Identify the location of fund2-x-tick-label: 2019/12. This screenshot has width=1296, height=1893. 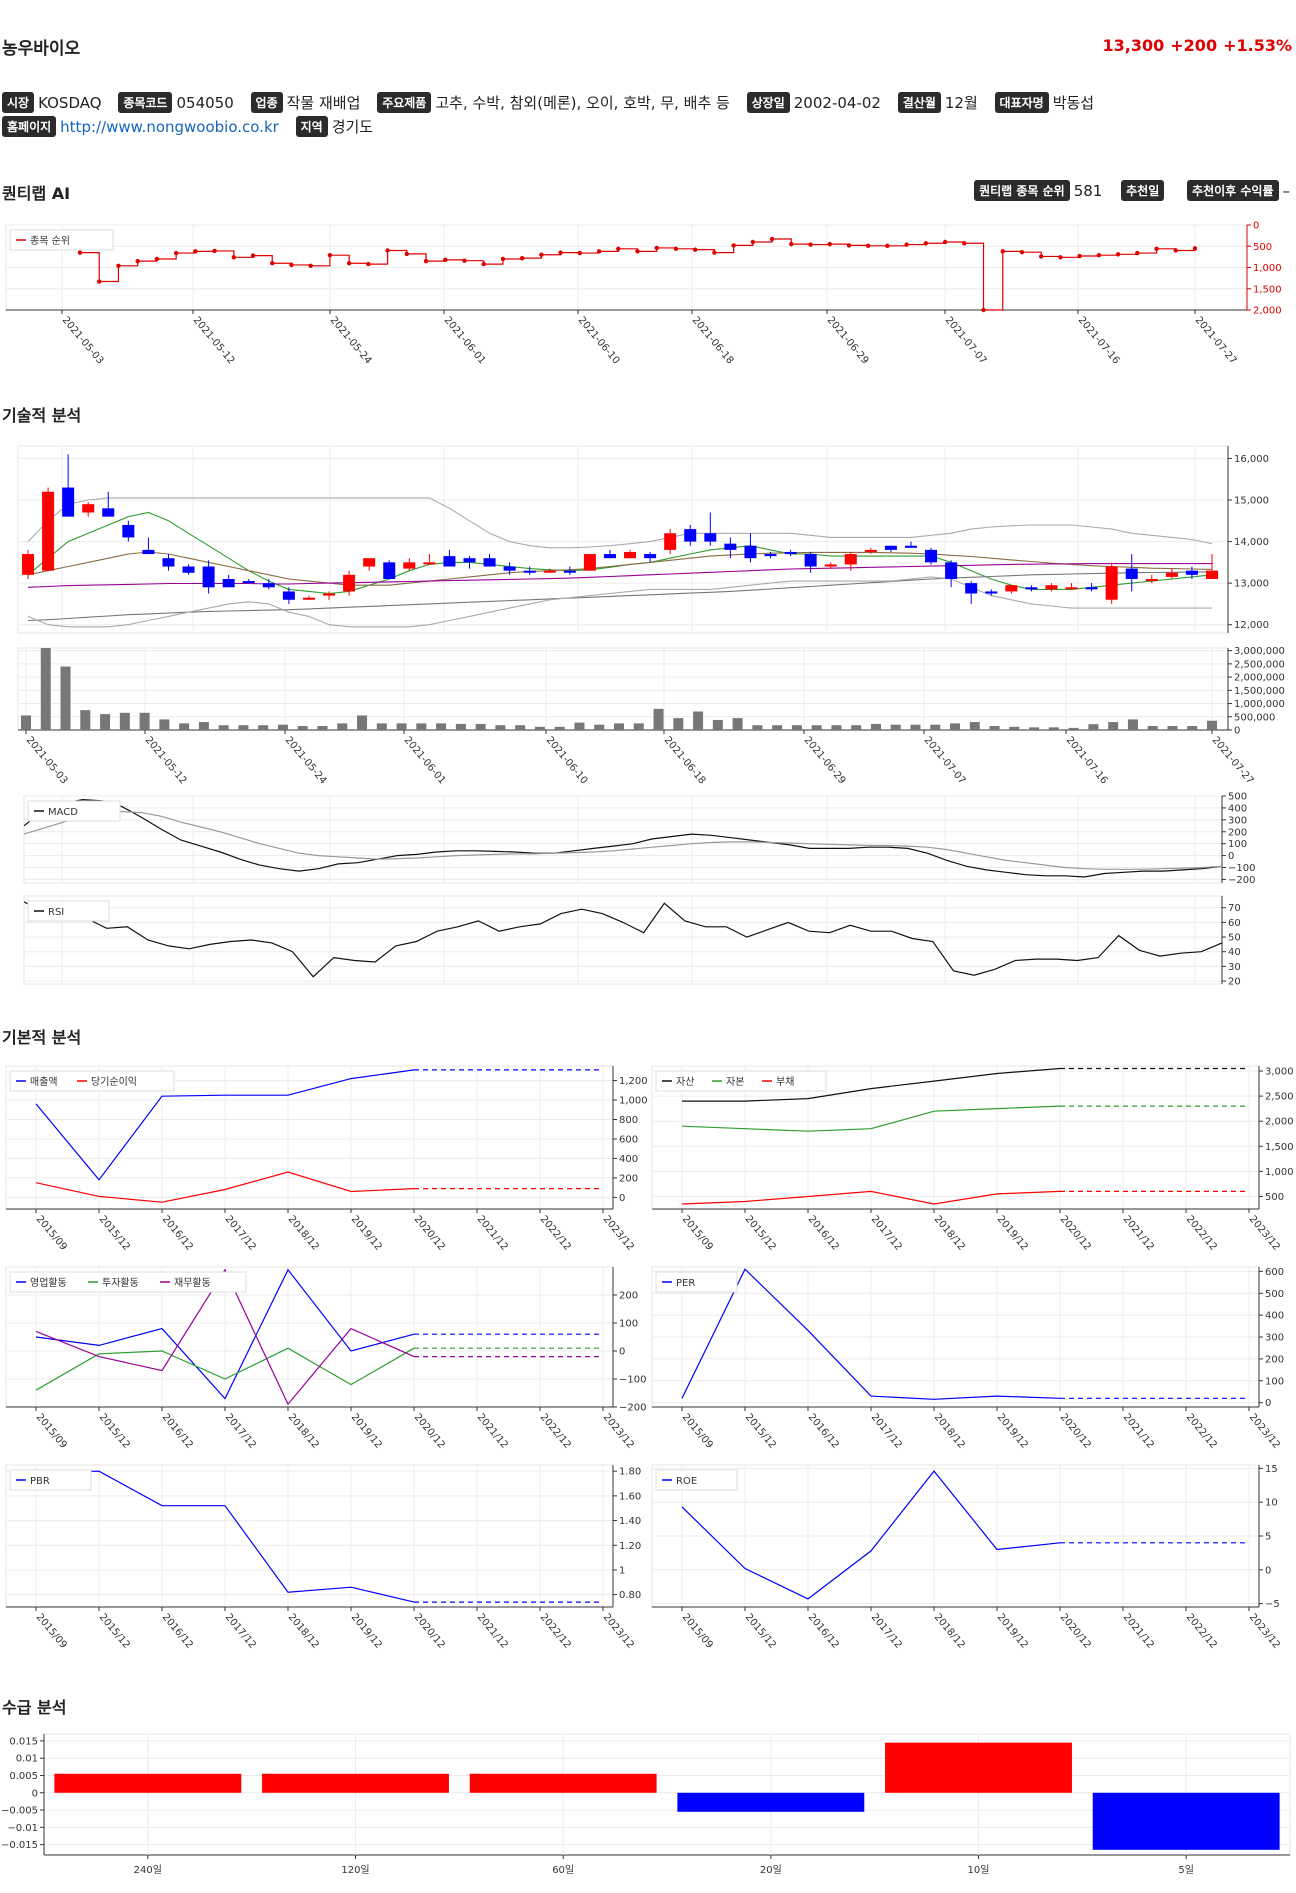
(1012, 1233).